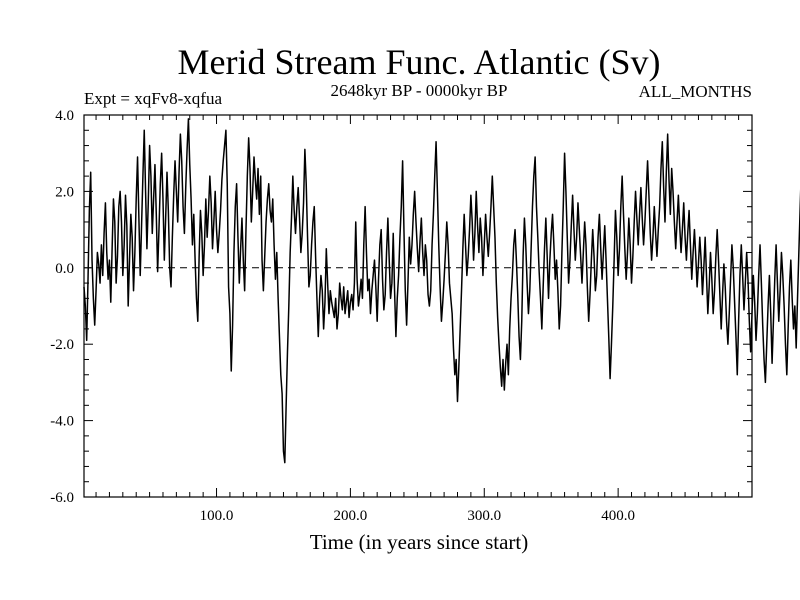 This screenshot has width=800, height=600. Describe the element at coordinates (153, 98) in the screenshot. I see `experiment-label: Expt = xqFv8-xqfua` at that location.